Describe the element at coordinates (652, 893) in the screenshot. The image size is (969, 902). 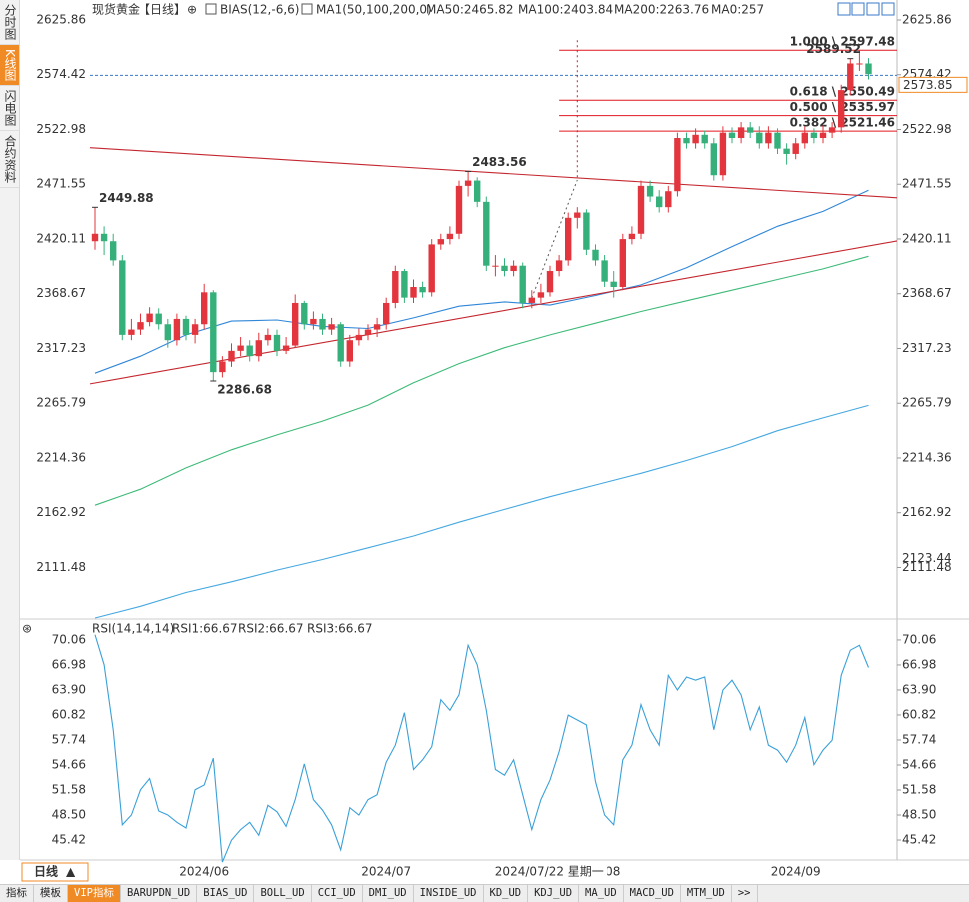
I see `indicator-tab: MACD_UD` at that location.